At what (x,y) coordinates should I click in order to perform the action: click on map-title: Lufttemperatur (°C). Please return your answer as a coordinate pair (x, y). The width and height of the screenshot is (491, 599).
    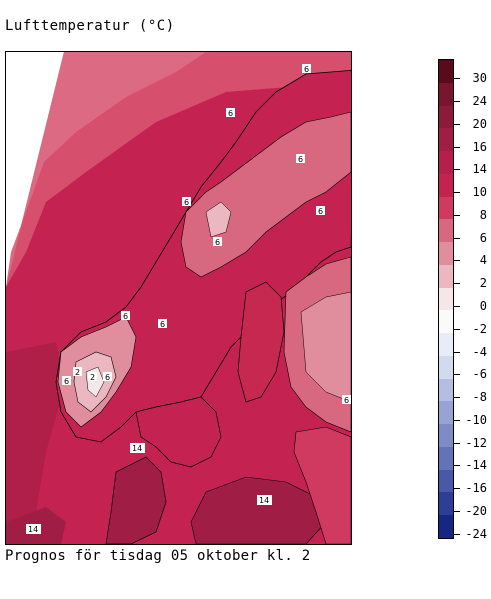
    Looking at the image, I should click on (90, 26).